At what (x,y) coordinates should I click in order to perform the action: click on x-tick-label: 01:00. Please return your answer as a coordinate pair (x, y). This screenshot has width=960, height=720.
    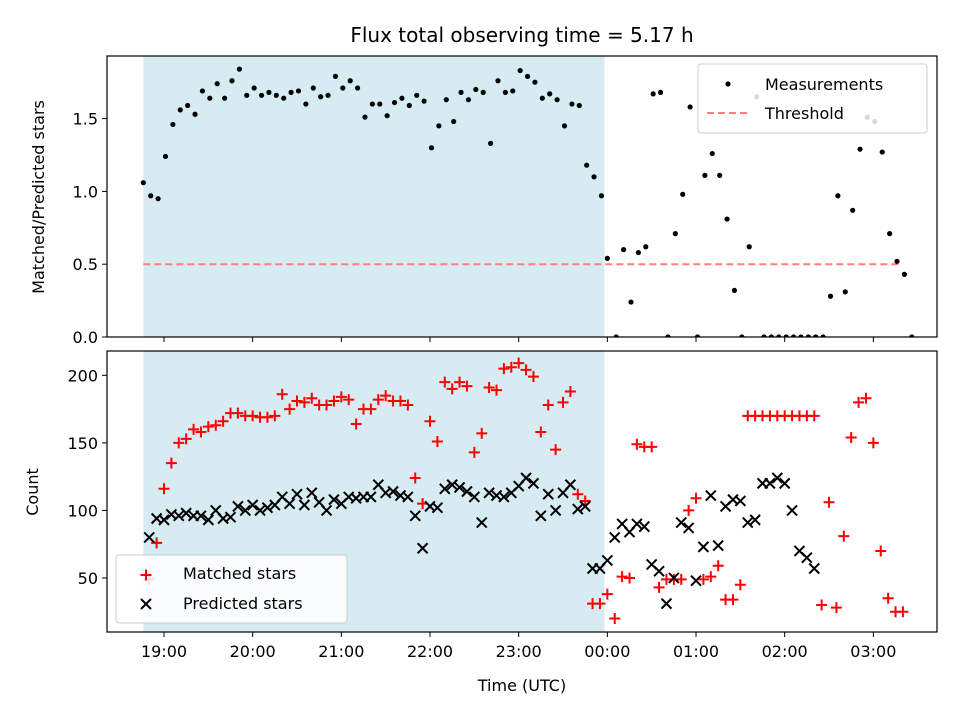
    Looking at the image, I should click on (696, 651).